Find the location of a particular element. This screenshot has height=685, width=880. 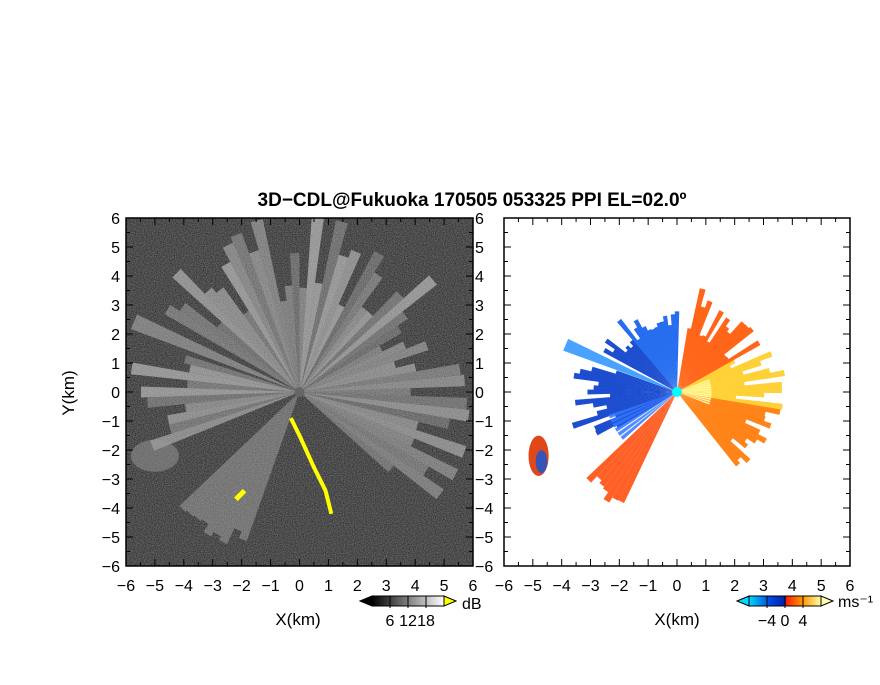

y-tick-label-right: −3 is located at coordinates (484, 480).